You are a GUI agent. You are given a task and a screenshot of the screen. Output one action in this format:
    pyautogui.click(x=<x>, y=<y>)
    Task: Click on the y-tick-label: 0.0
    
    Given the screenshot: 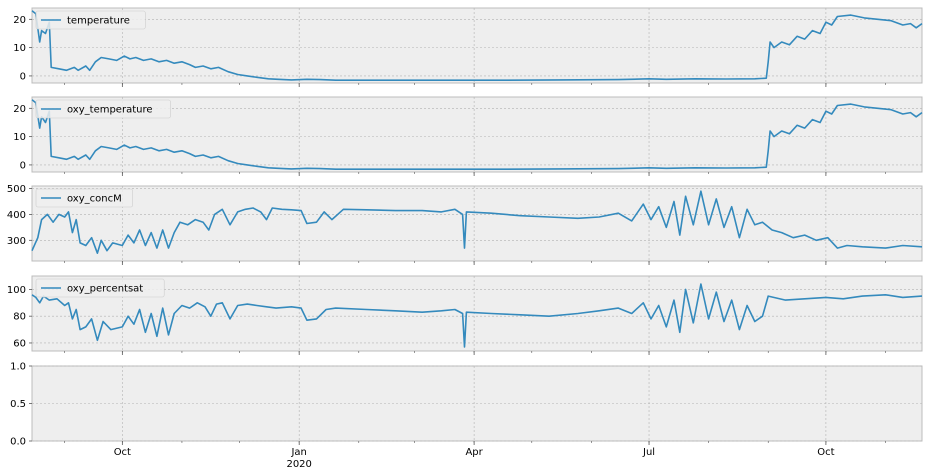 What is the action you would take?
    pyautogui.click(x=18, y=442)
    